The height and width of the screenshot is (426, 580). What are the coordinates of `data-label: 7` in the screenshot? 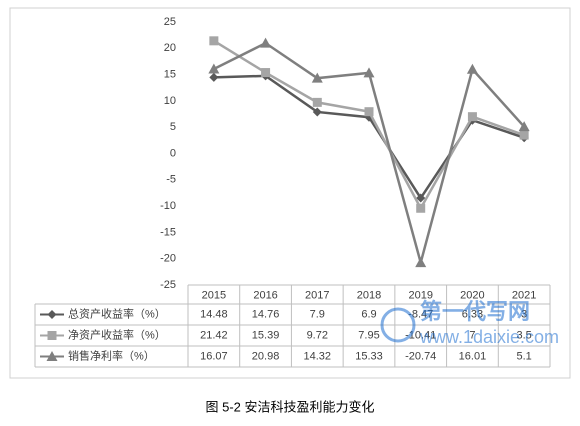 It's located at (472, 335).